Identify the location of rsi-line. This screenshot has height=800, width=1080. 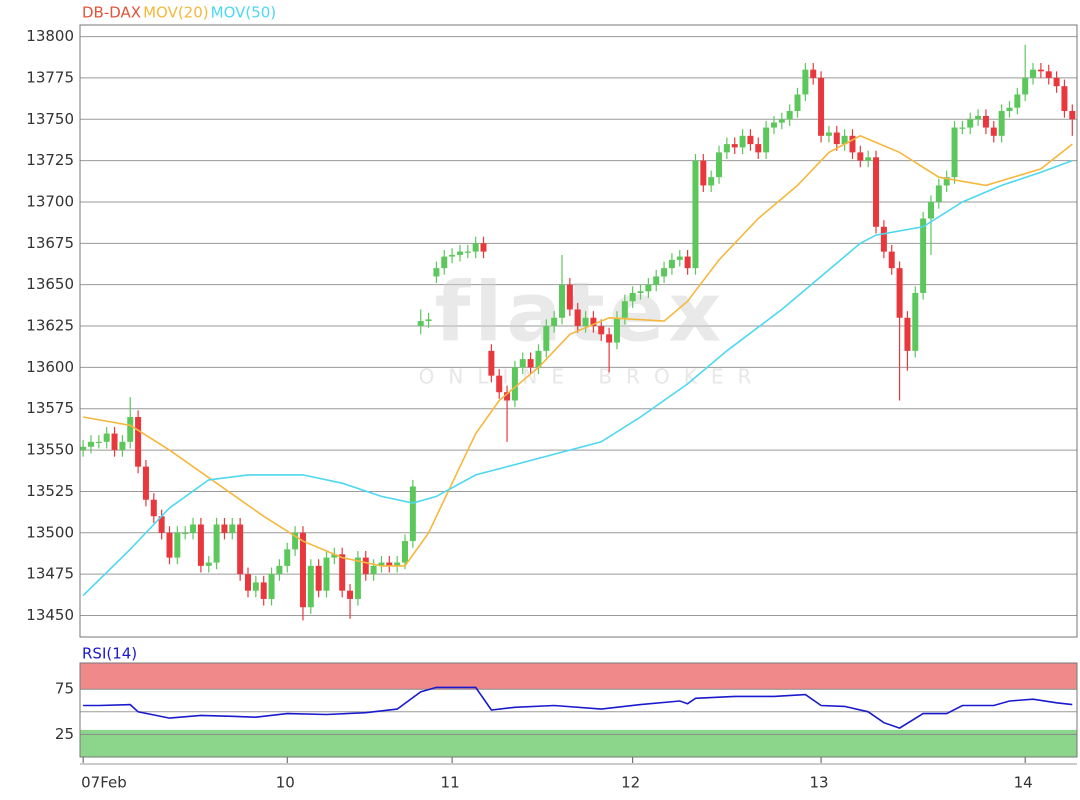
(578, 707).